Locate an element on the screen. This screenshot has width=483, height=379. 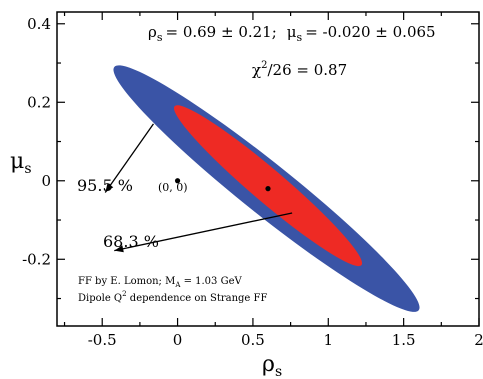
y-axis-label: μs is located at coordinates (21, 163).